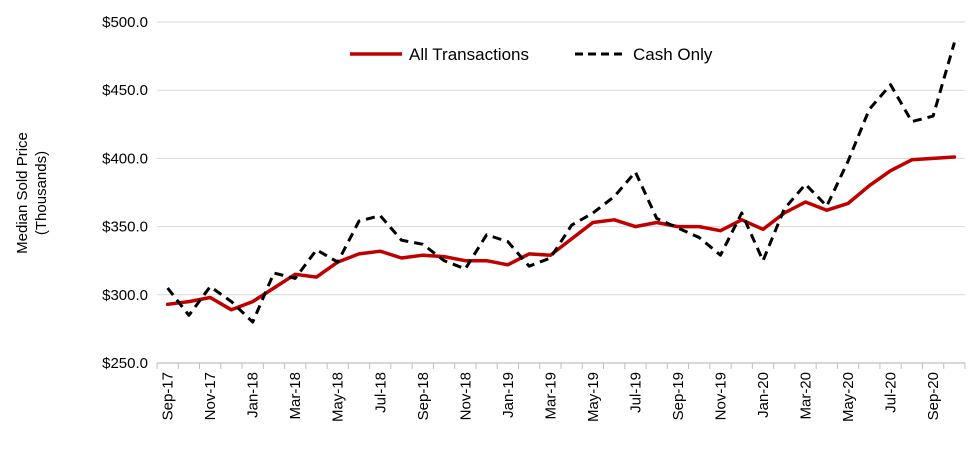 The height and width of the screenshot is (450, 977). What do you see at coordinates (550, 396) in the screenshot?
I see `x-tick-label: Mar-19` at bounding box center [550, 396].